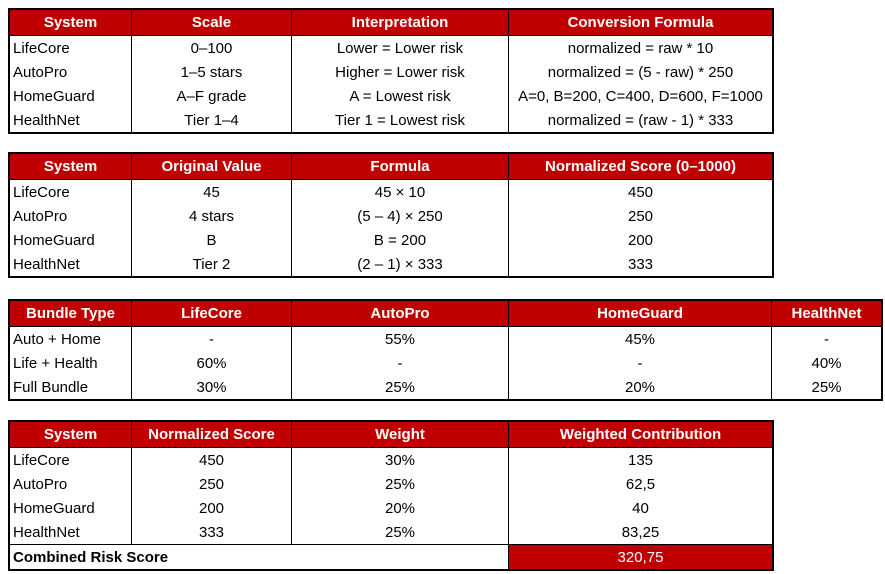 The height and width of the screenshot is (574, 885). Describe the element at coordinates (400, 264) in the screenshot. I see `table-cell: (2 – 1) × 333` at that location.